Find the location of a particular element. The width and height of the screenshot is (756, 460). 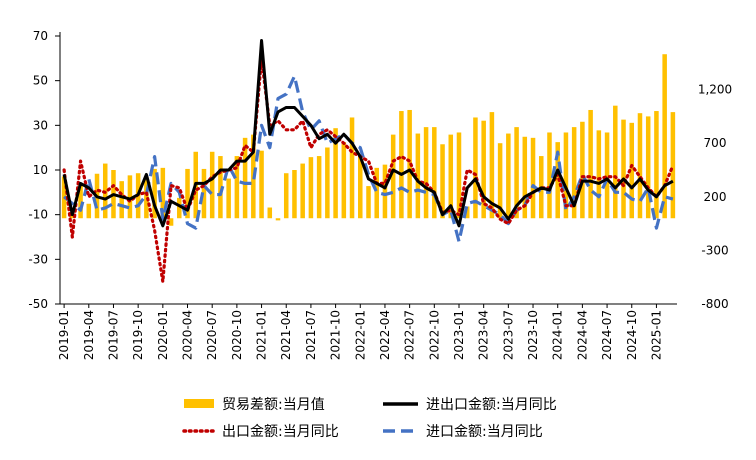

legend-label-import-yoy: 进口金额:当月同比 is located at coordinates (484, 432).